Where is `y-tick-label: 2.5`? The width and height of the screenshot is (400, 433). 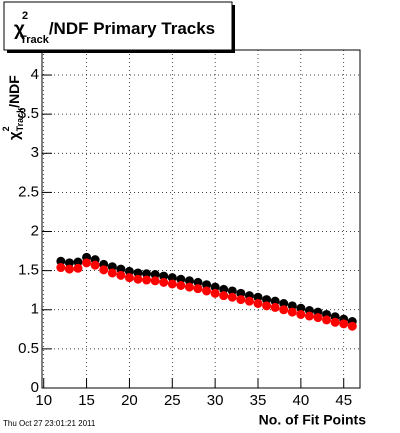
y-tick-label: 2.5 is located at coordinates (28, 191).